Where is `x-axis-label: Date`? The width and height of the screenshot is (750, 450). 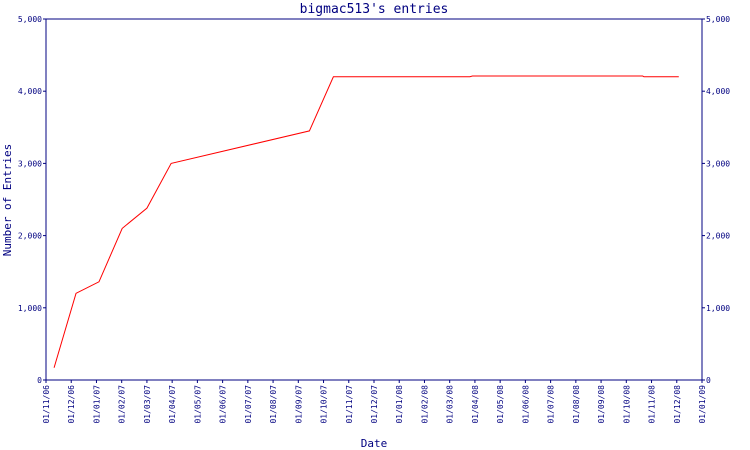
x-axis-label: Date is located at coordinates (374, 443).